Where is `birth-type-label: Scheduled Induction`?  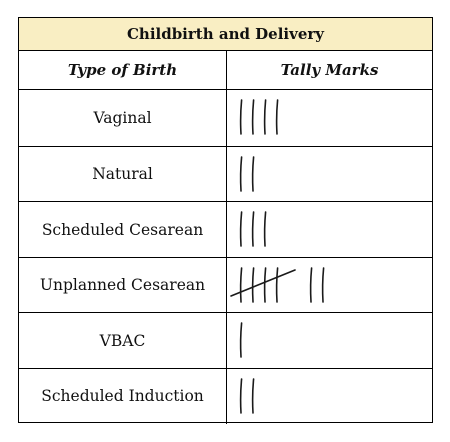
birth-type-label: Scheduled Induction is located at coordinates (122, 396).